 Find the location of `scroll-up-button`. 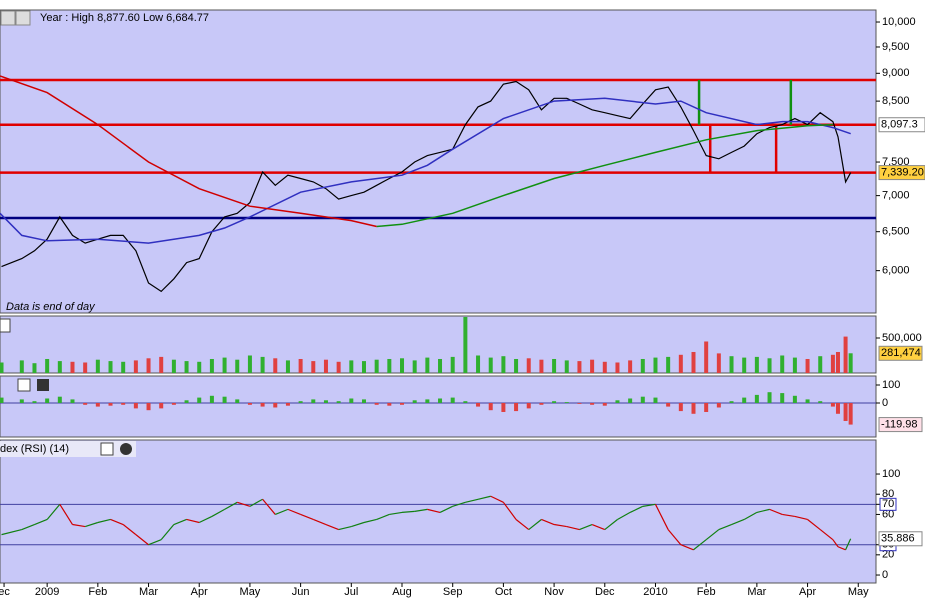

scroll-up-button is located at coordinates (8, 18).